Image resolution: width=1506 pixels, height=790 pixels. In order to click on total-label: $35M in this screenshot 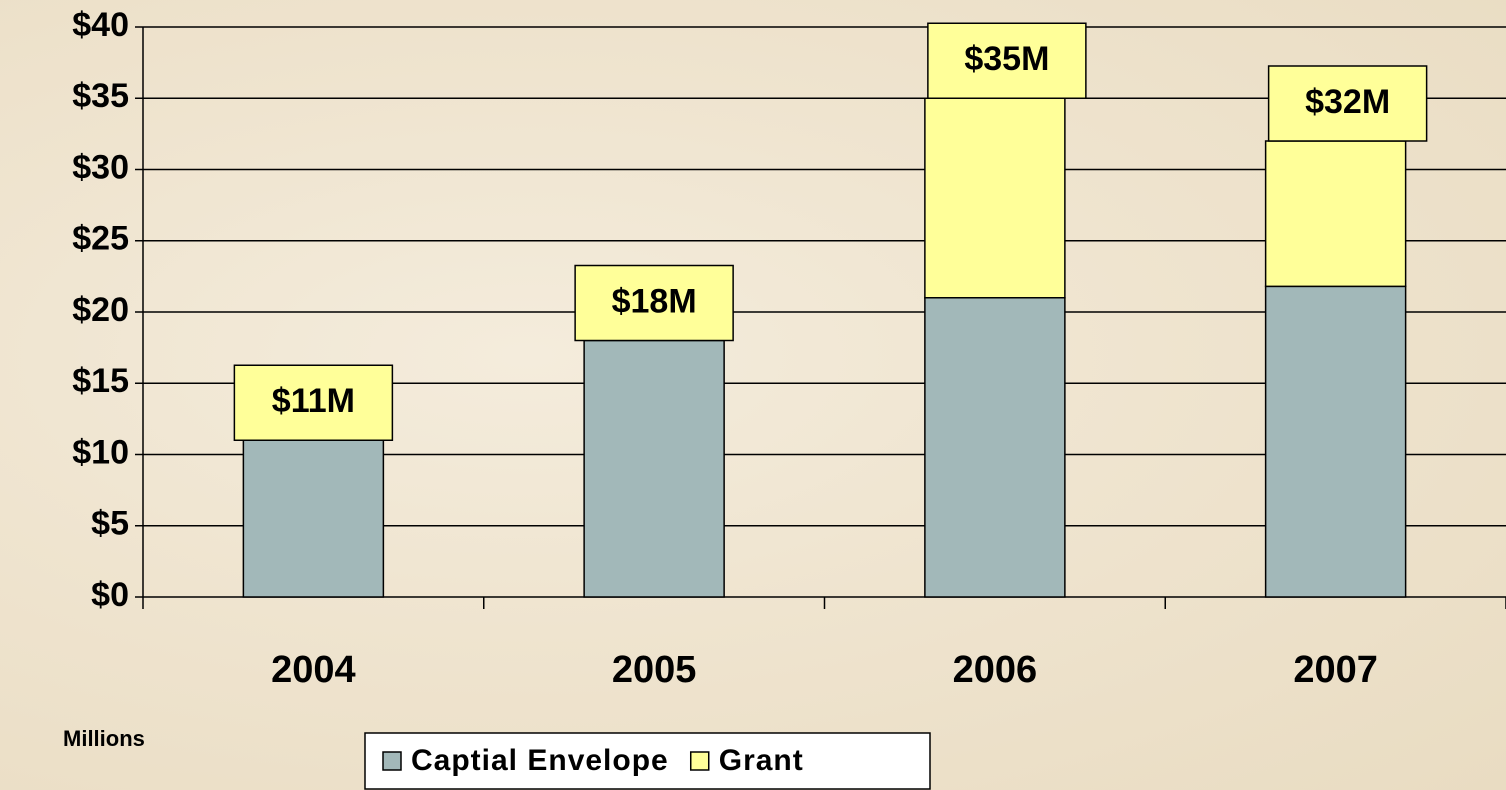, I will do `click(1006, 59)`.